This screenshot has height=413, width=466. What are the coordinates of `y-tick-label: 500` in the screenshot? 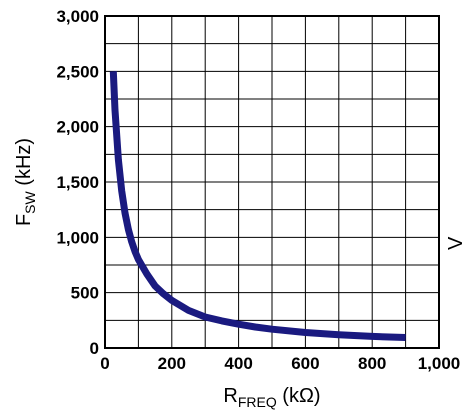 It's located at (85, 293).